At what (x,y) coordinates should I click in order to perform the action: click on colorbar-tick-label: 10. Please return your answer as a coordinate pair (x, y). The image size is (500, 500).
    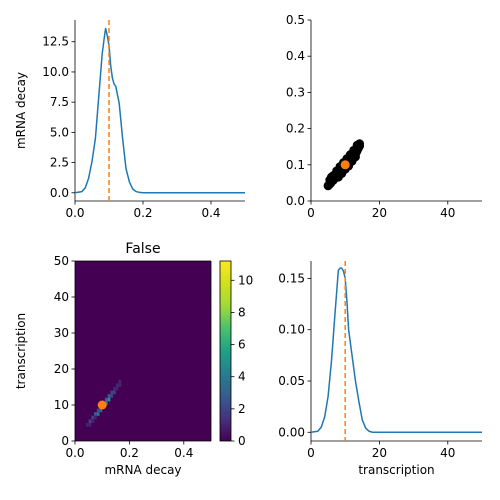
    Looking at the image, I should click on (245, 280).